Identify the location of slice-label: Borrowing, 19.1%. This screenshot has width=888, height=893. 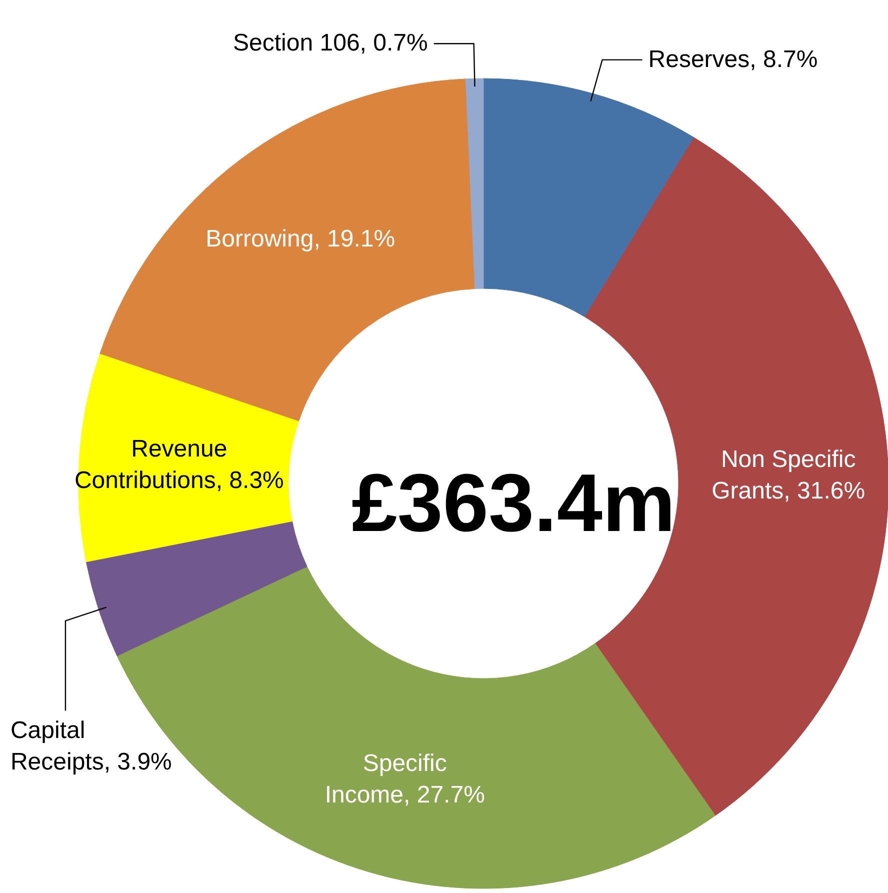
(301, 239).